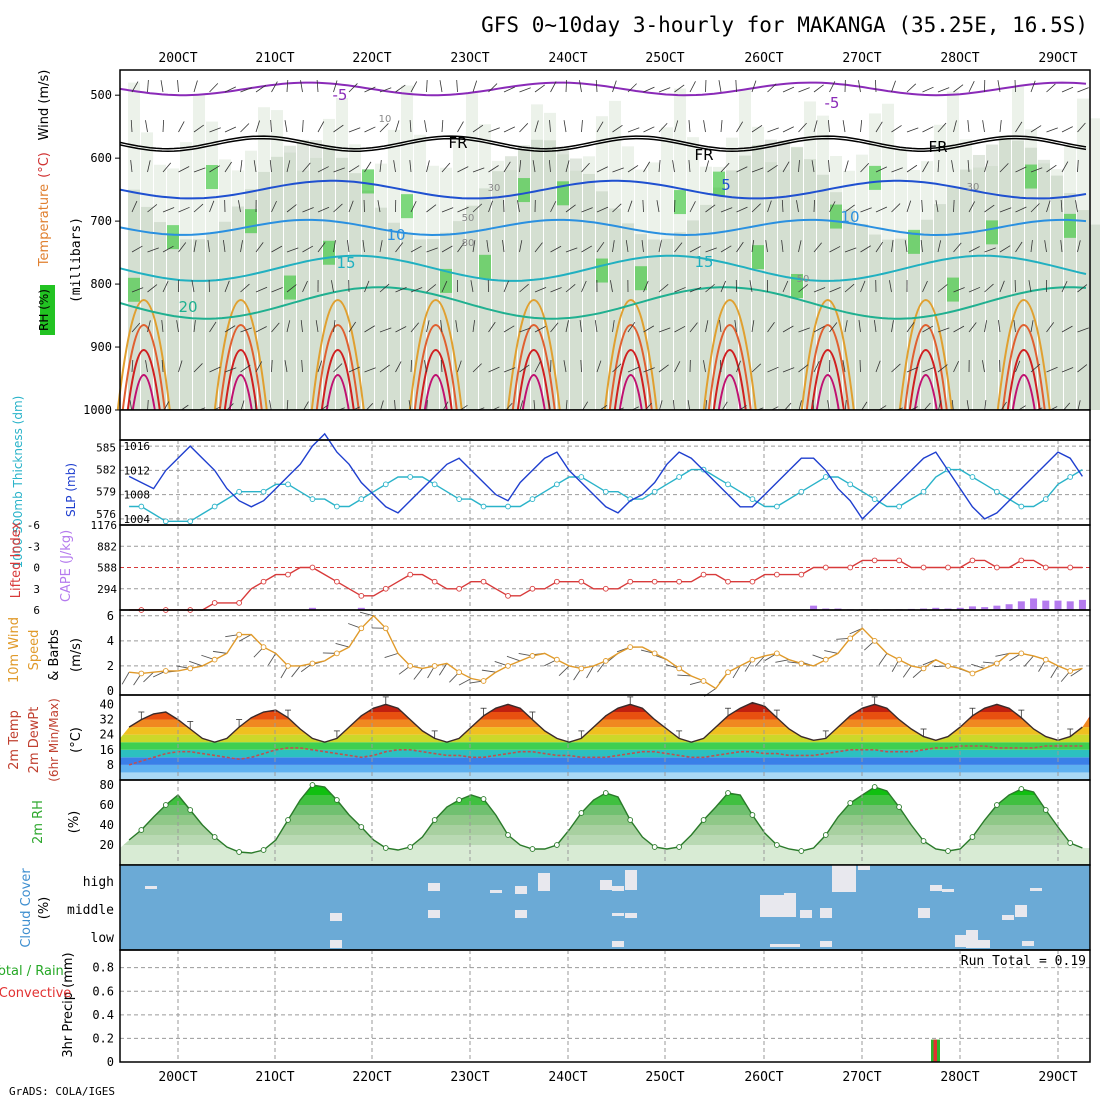 The height and width of the screenshot is (1100, 1100). What do you see at coordinates (274, 1077) in the screenshot?
I see `bottom-date-label: 21OCT` at bounding box center [274, 1077].